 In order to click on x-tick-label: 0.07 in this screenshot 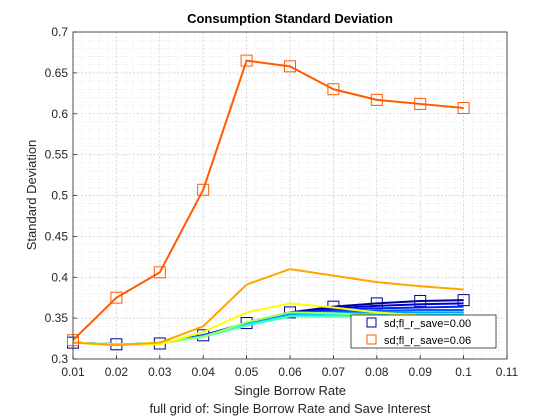, I will do `click(334, 372)`.